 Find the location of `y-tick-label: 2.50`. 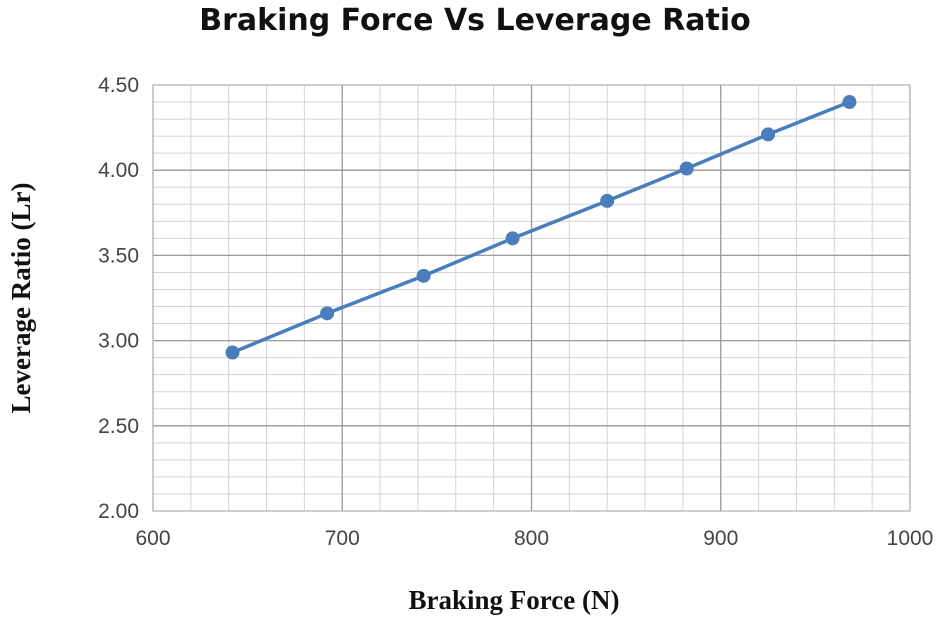

y-tick-label: 2.50 is located at coordinates (118, 426).